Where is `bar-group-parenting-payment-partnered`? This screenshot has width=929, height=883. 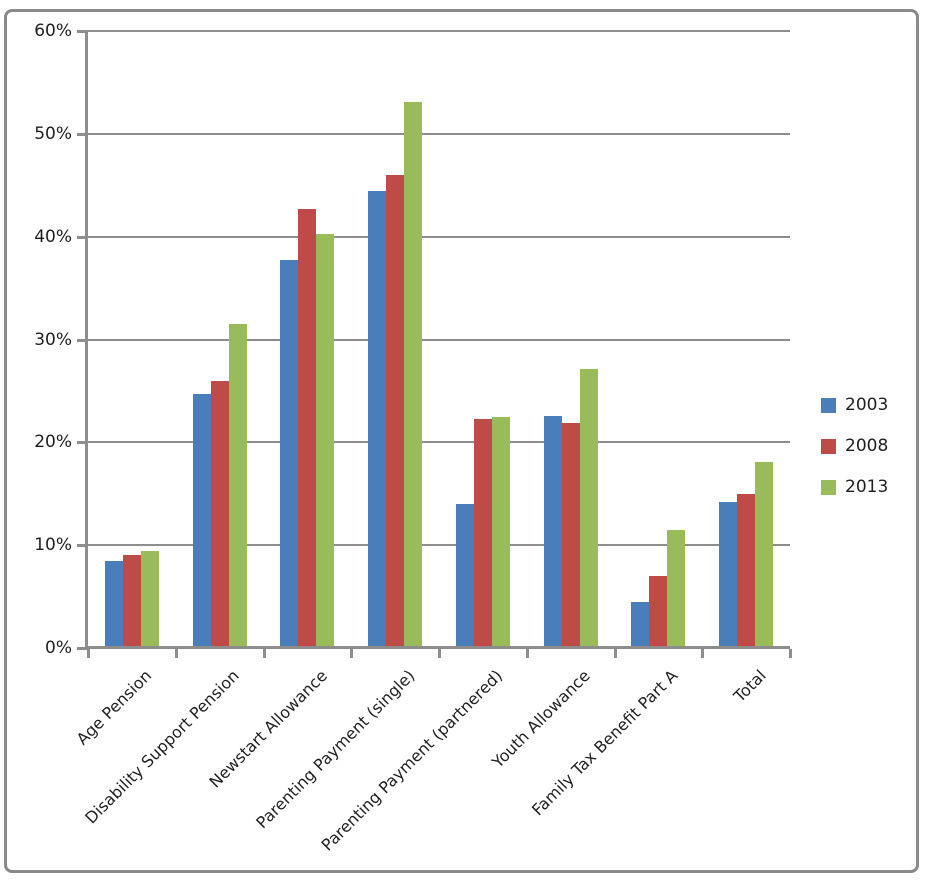 bar-group-parenting-payment-partnered is located at coordinates (483, 339).